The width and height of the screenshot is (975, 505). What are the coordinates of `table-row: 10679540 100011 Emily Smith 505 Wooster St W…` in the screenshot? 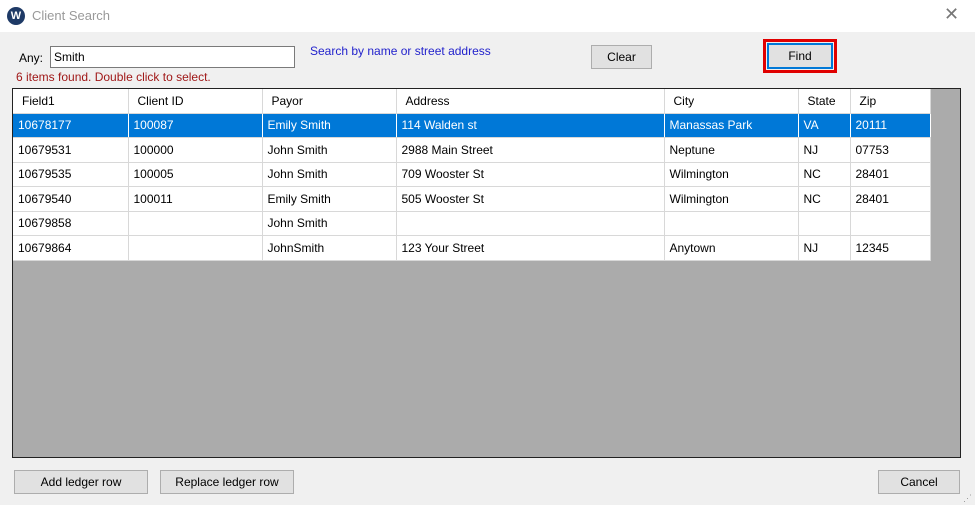 It's located at (472, 199).